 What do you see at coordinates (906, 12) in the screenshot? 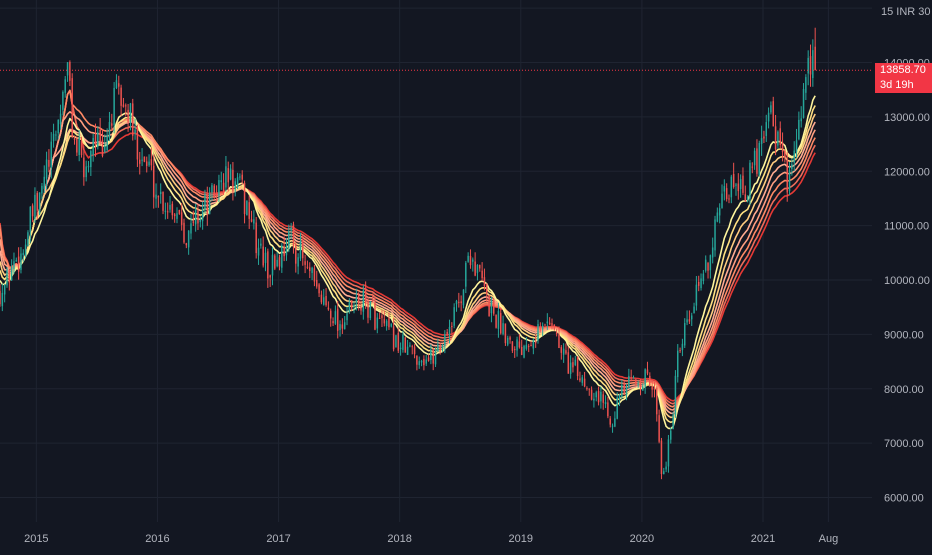
I see `currency-label: 15 INR 30` at bounding box center [906, 12].